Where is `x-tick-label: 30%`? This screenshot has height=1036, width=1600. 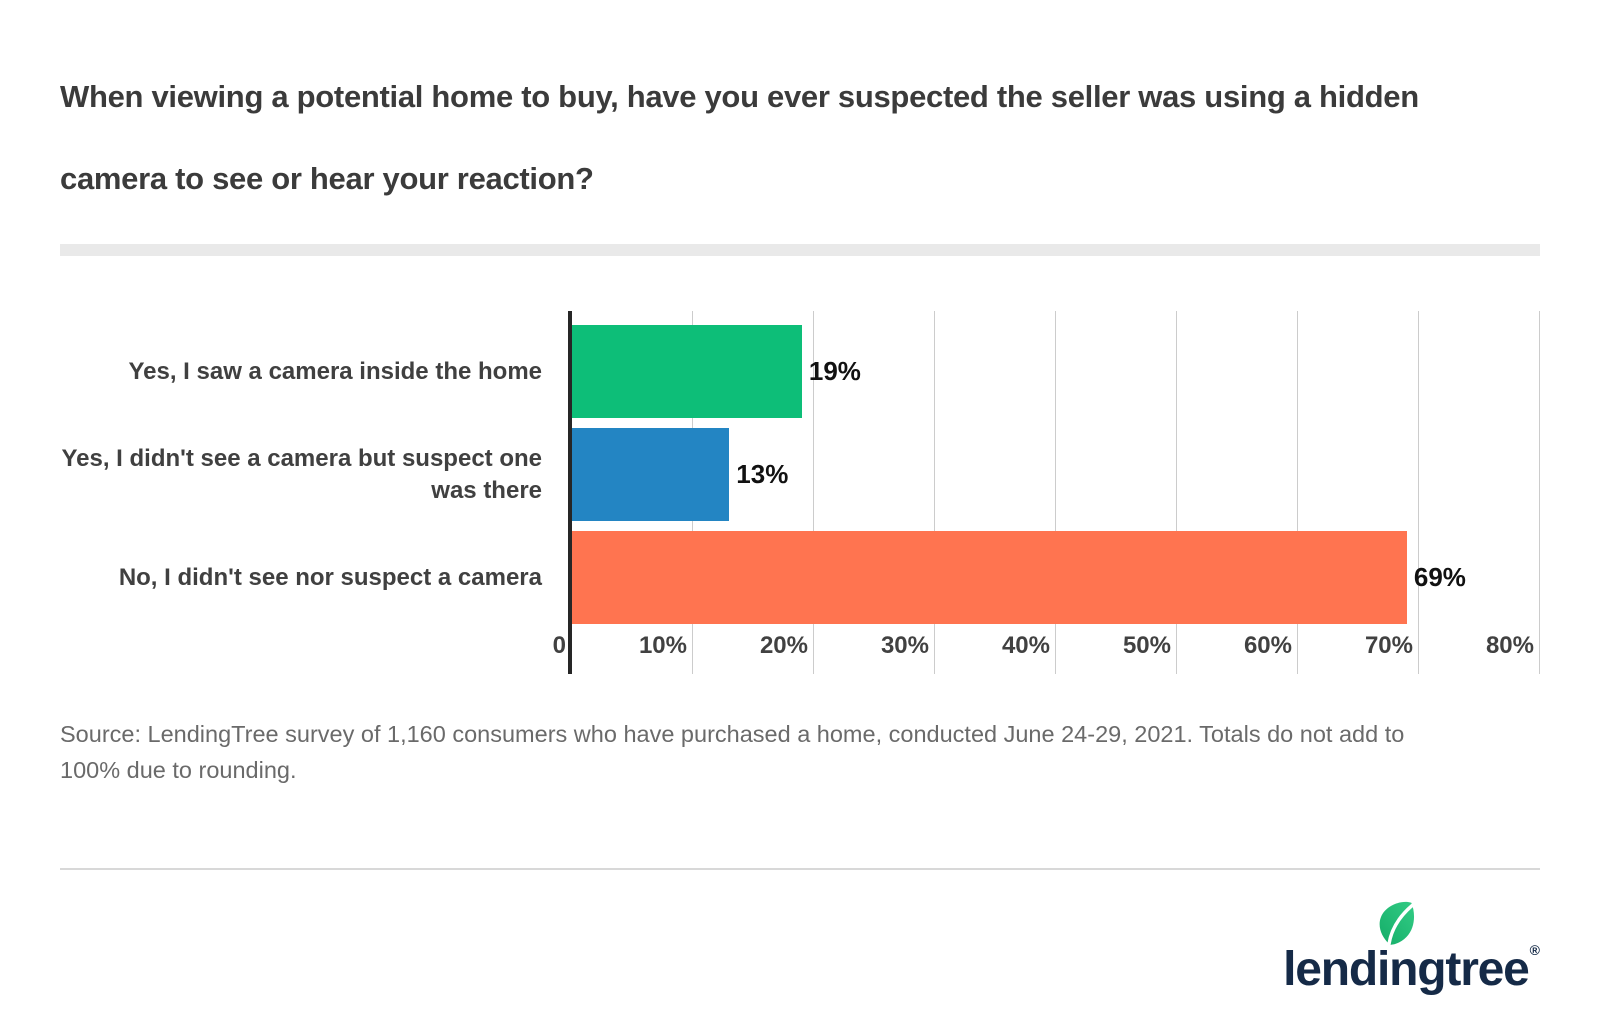
x-tick-label: 30% is located at coordinates (904, 645).